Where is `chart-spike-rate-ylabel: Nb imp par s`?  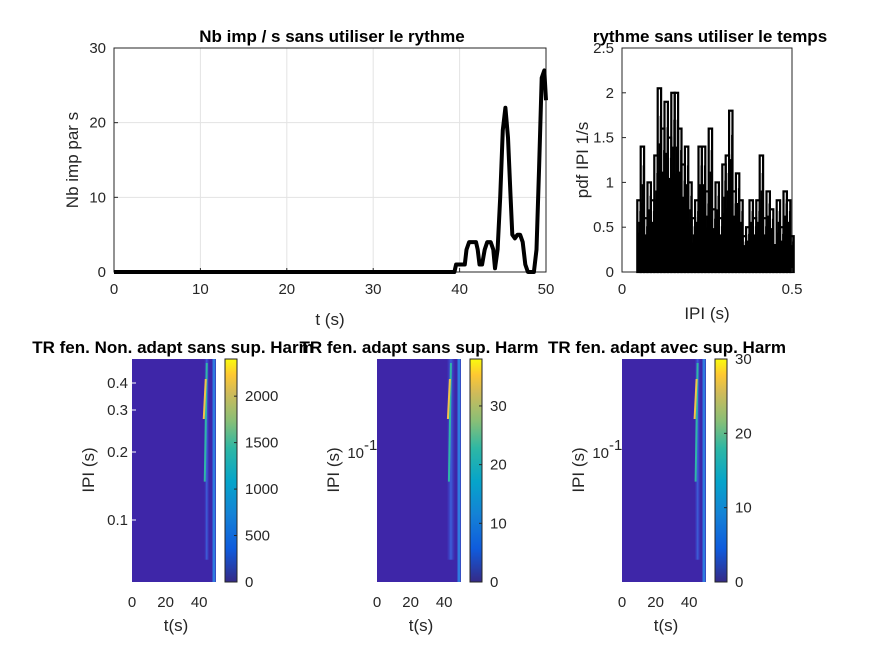 chart-spike-rate-ylabel: Nb imp par s is located at coordinates (72, 160).